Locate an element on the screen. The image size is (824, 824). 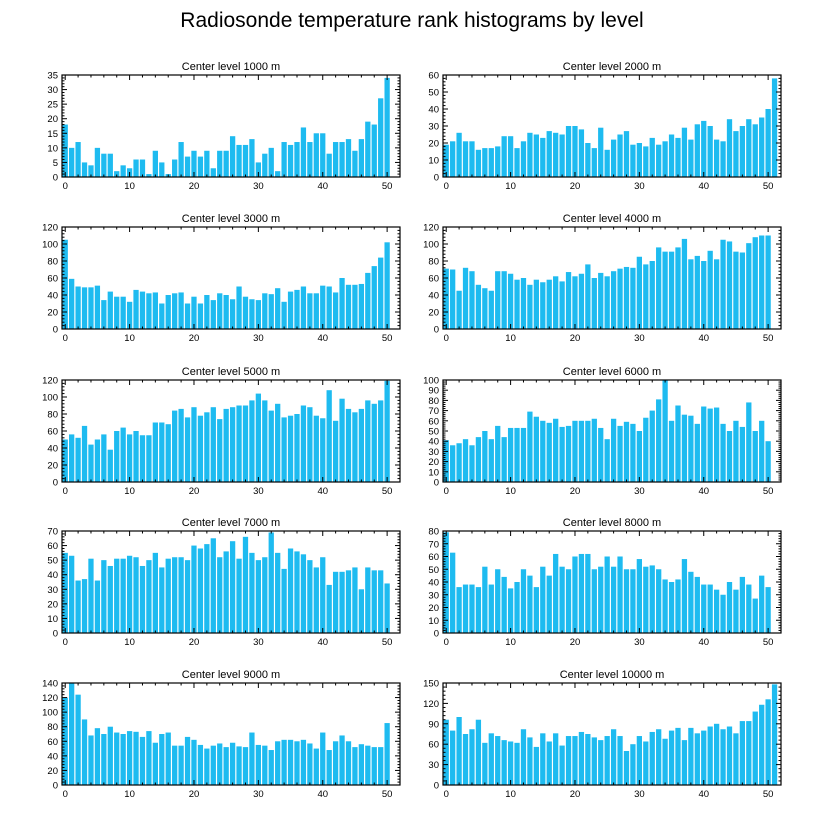
x-tick-label: 20 is located at coordinates (575, 338).